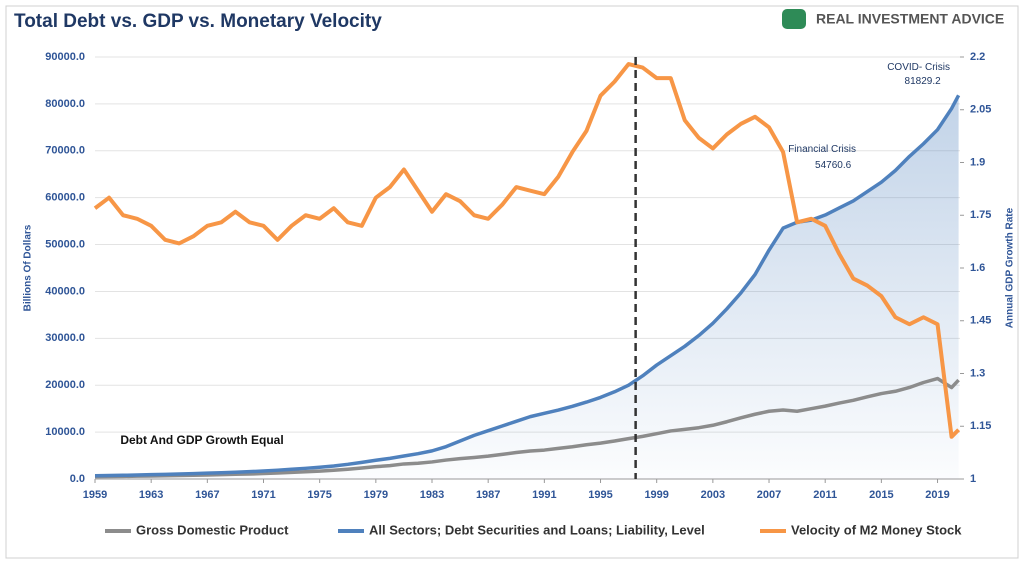  What do you see at coordinates (1010, 267) in the screenshot?
I see `y2-axis-label: Annual GDP Growth Rate` at bounding box center [1010, 267].